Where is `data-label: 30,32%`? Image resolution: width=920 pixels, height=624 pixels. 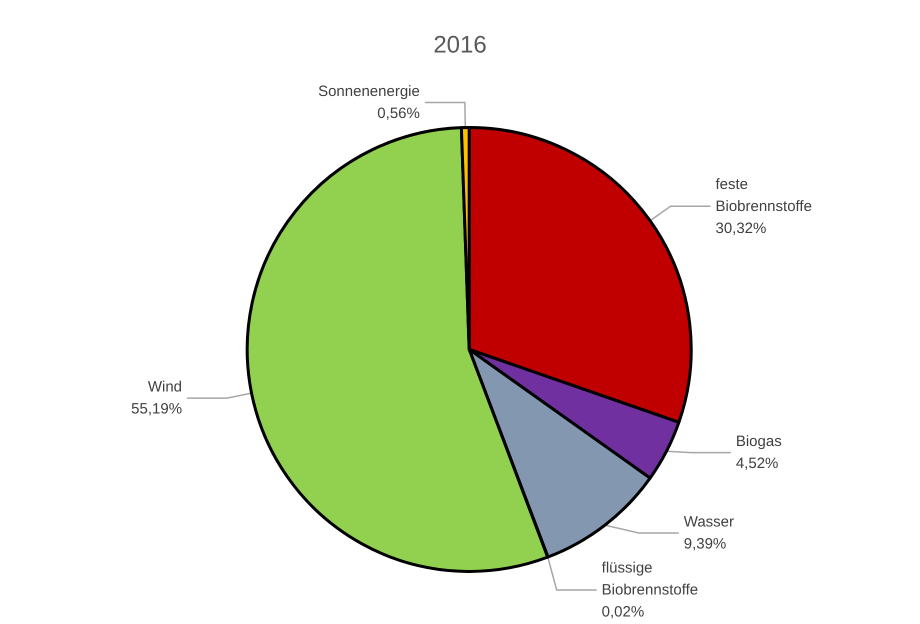 data-label: 30,32% is located at coordinates (740, 228).